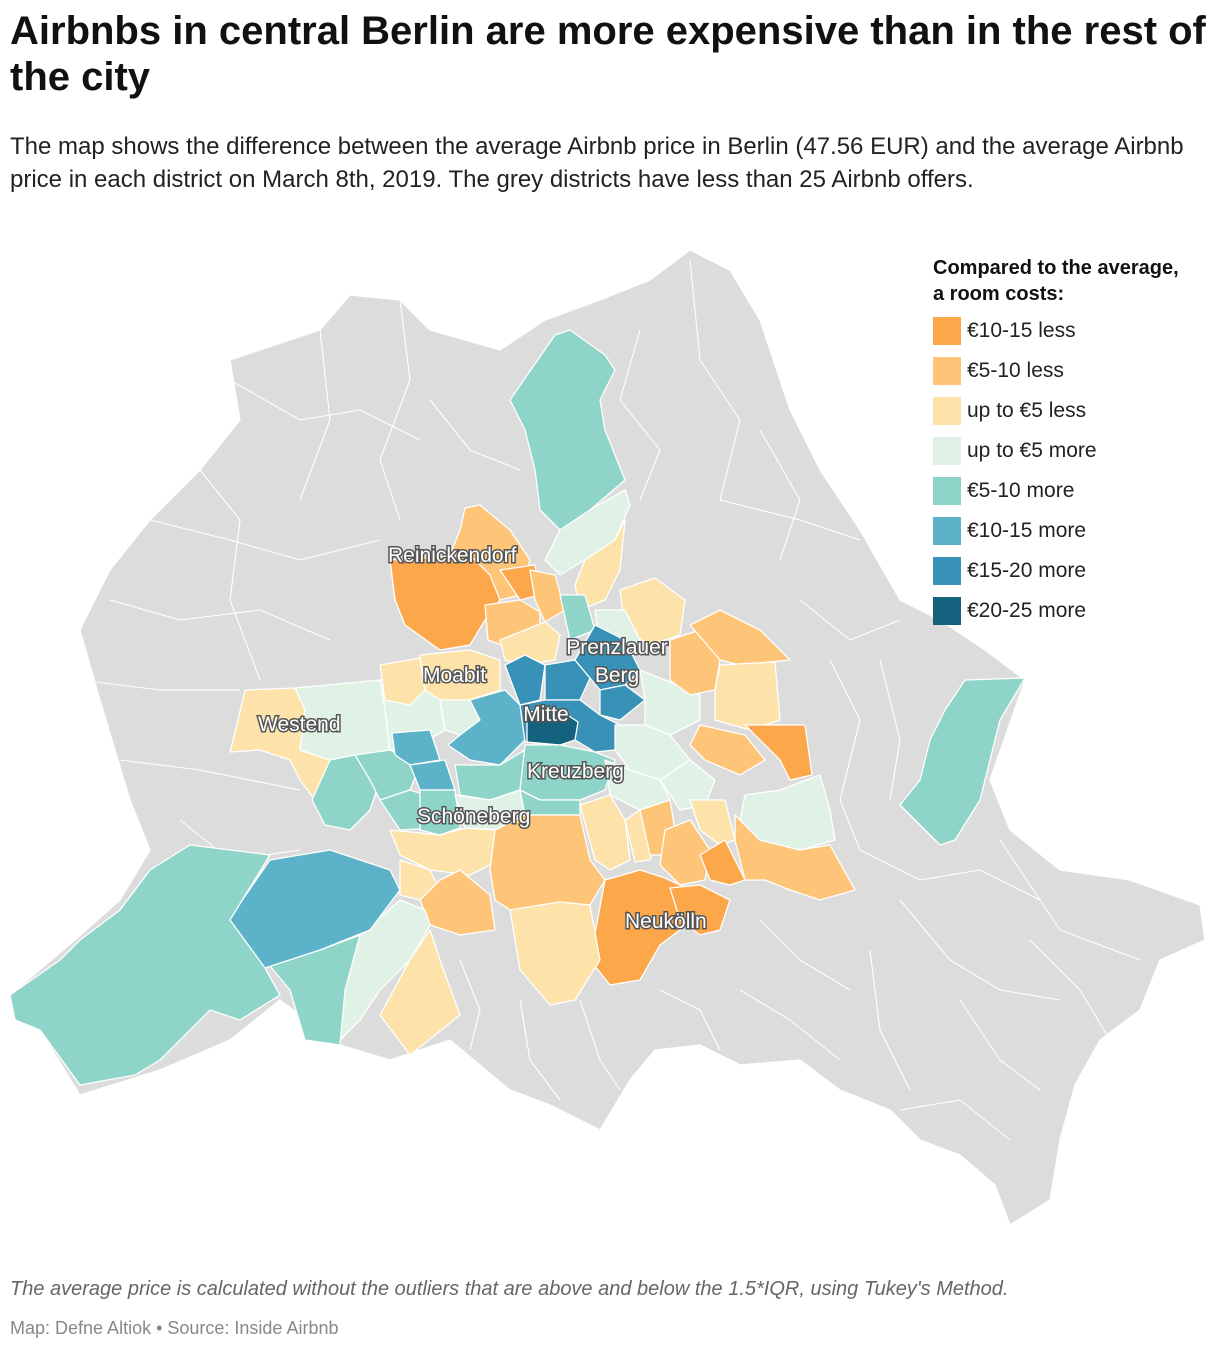  What do you see at coordinates (999, 294) in the screenshot?
I see `legend-title-line2: a room costs:` at bounding box center [999, 294].